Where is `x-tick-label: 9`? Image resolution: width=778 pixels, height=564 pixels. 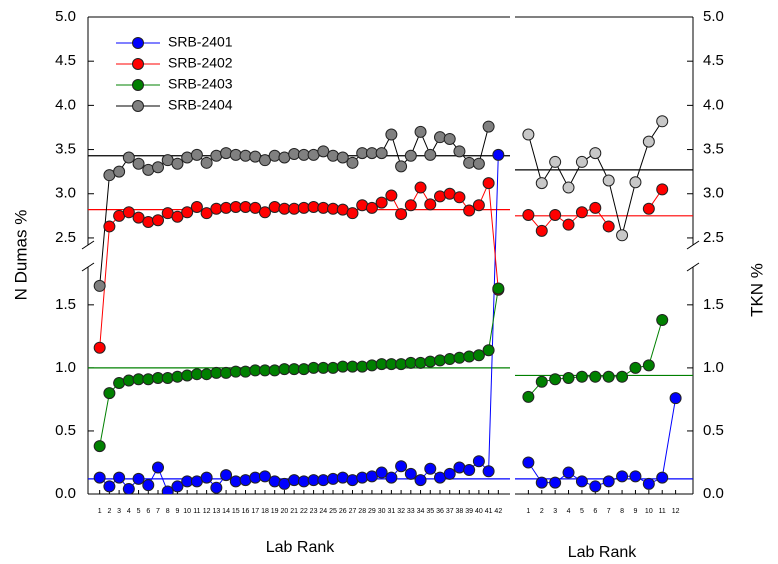
x-tick-label: 9 is located at coordinates (178, 511).